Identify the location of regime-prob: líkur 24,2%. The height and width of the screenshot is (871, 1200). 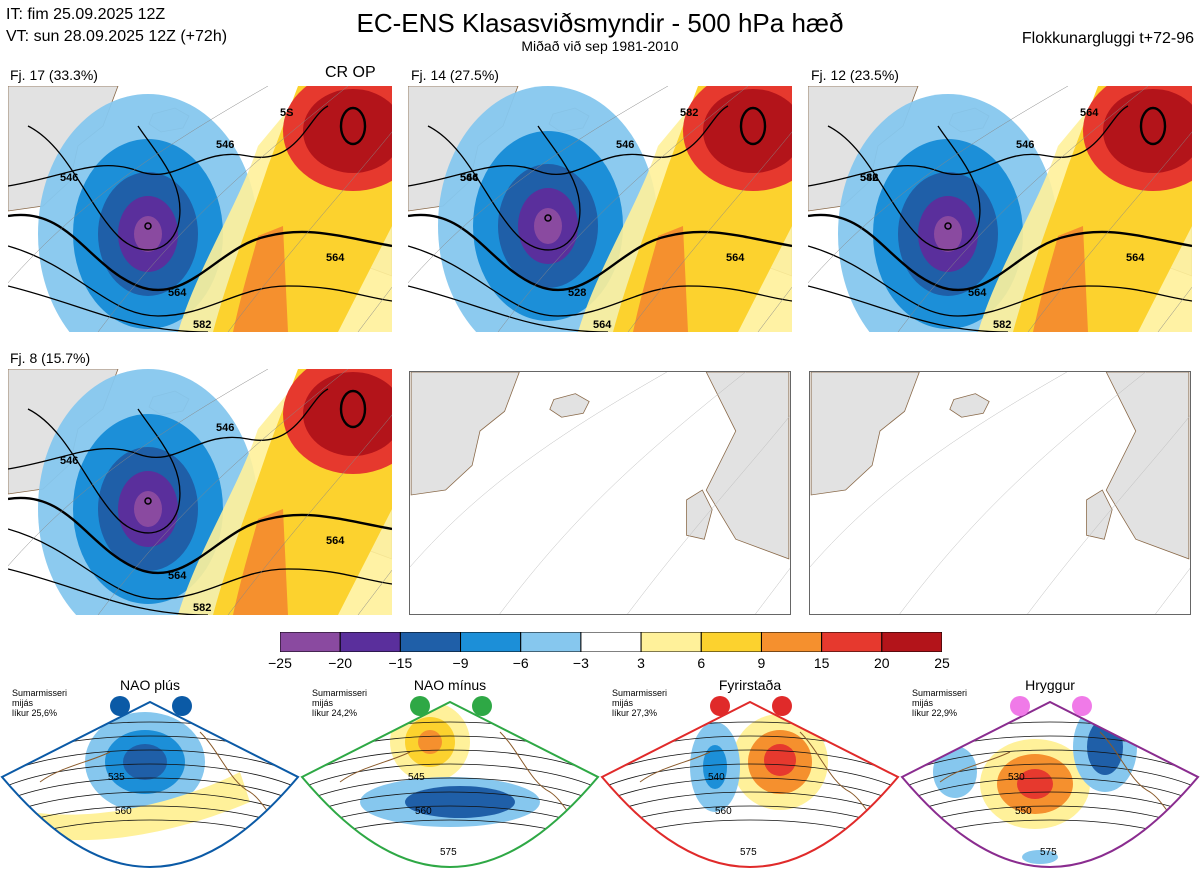
(335, 713).